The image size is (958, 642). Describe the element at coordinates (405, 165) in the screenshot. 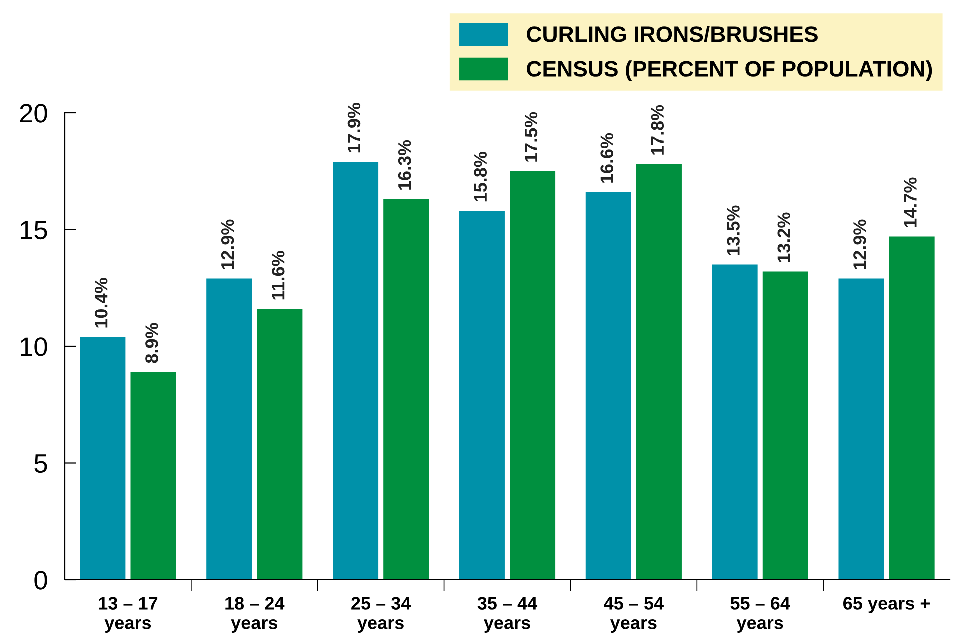

I see `data-label: 16.3%` at that location.